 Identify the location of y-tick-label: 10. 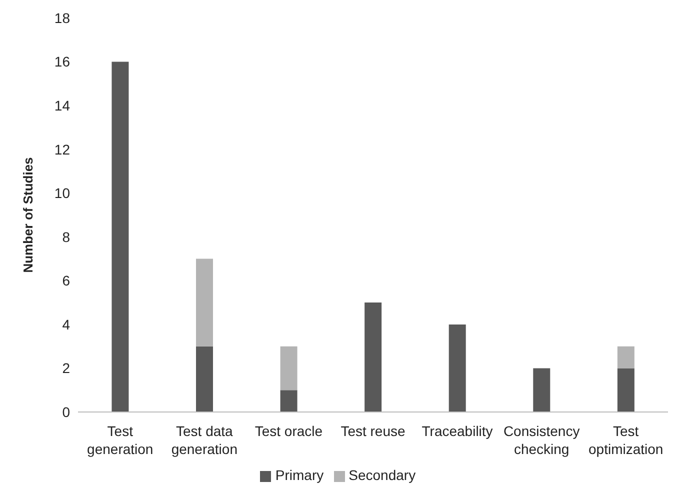
(62, 193).